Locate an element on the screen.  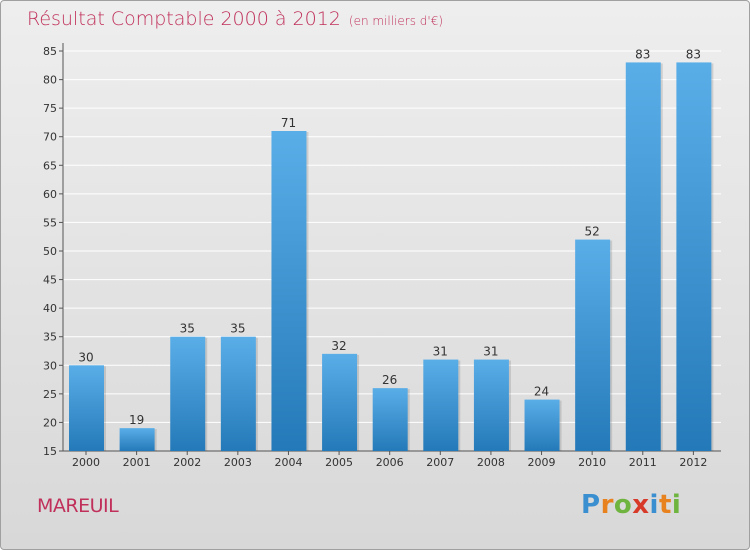
x-tick-label: 2006 is located at coordinates (390, 462).